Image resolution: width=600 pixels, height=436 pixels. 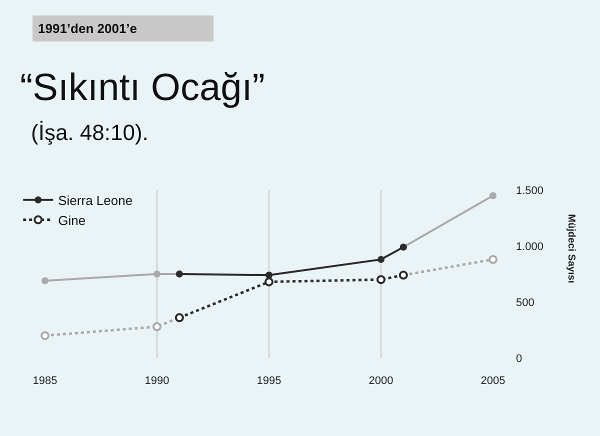 I want to click on y-tick-label: 1.500, so click(x=530, y=190).